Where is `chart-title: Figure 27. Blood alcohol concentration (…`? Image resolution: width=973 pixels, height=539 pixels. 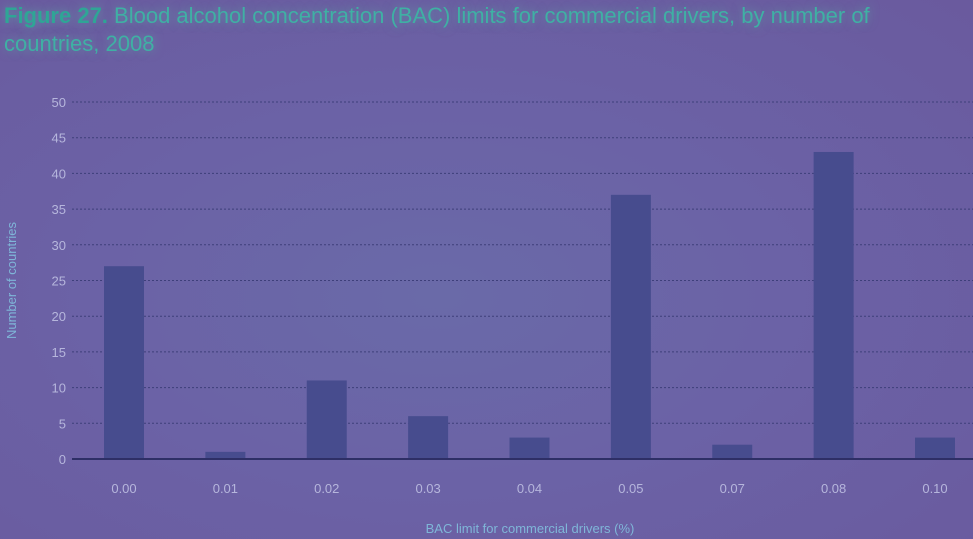
chart-title: Figure 27. Blood alcohol concentration (… is located at coordinates (484, 30).